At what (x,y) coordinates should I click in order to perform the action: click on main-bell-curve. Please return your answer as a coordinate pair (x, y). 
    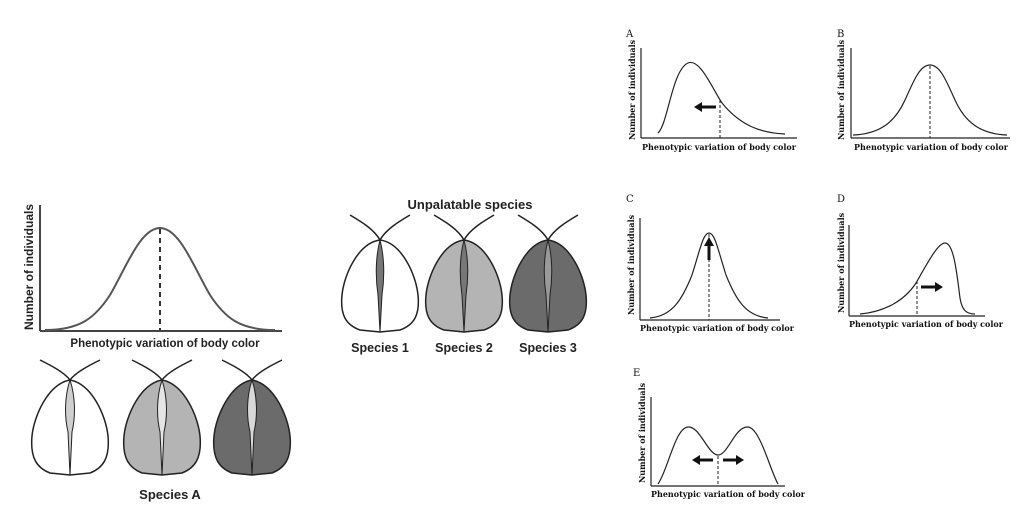
    Looking at the image, I should click on (160, 278).